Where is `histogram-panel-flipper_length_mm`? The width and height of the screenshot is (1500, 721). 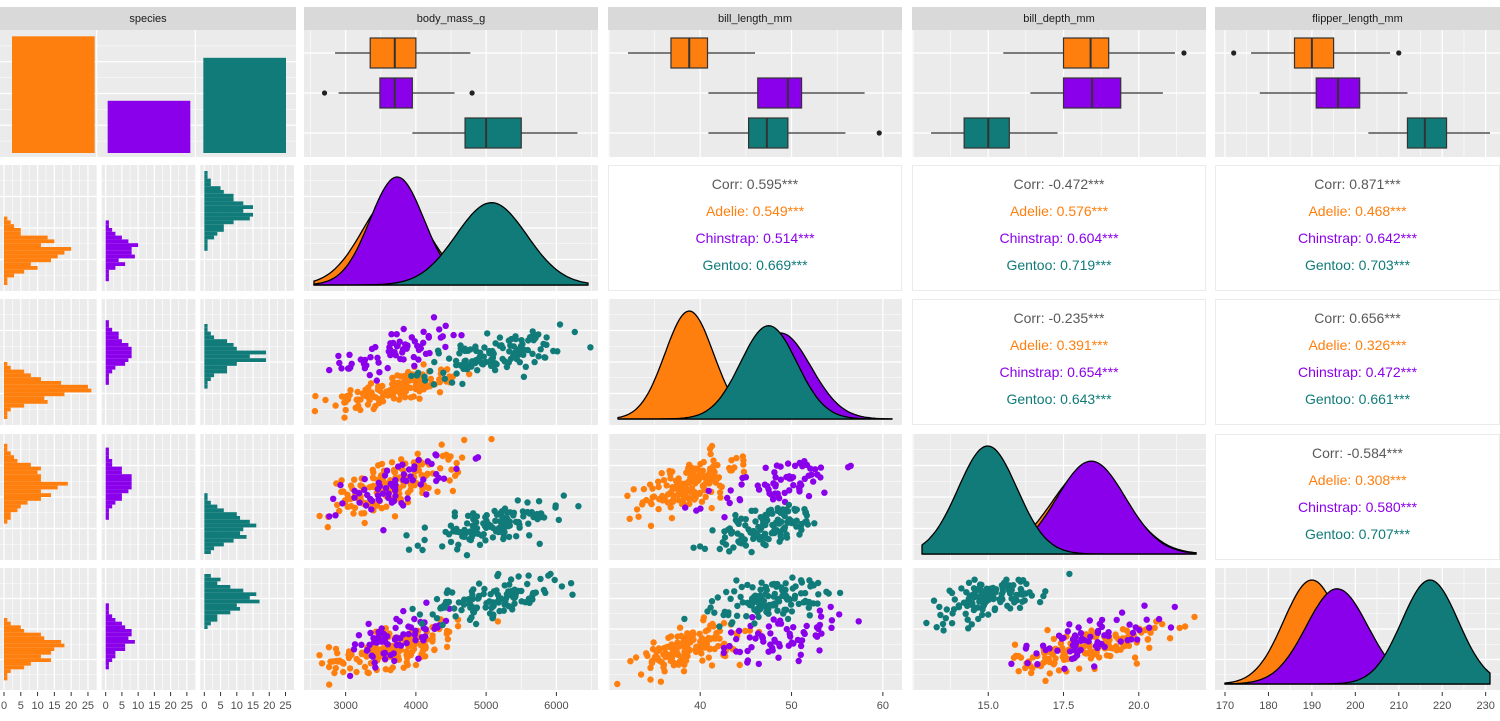
histogram-panel-flipper_length_mm is located at coordinates (147, 629).